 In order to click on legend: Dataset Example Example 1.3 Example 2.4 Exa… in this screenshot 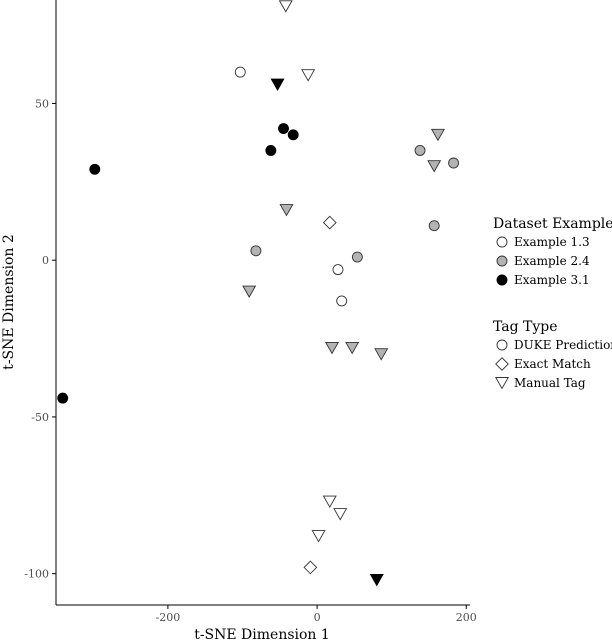, I will do `click(552, 303)`.